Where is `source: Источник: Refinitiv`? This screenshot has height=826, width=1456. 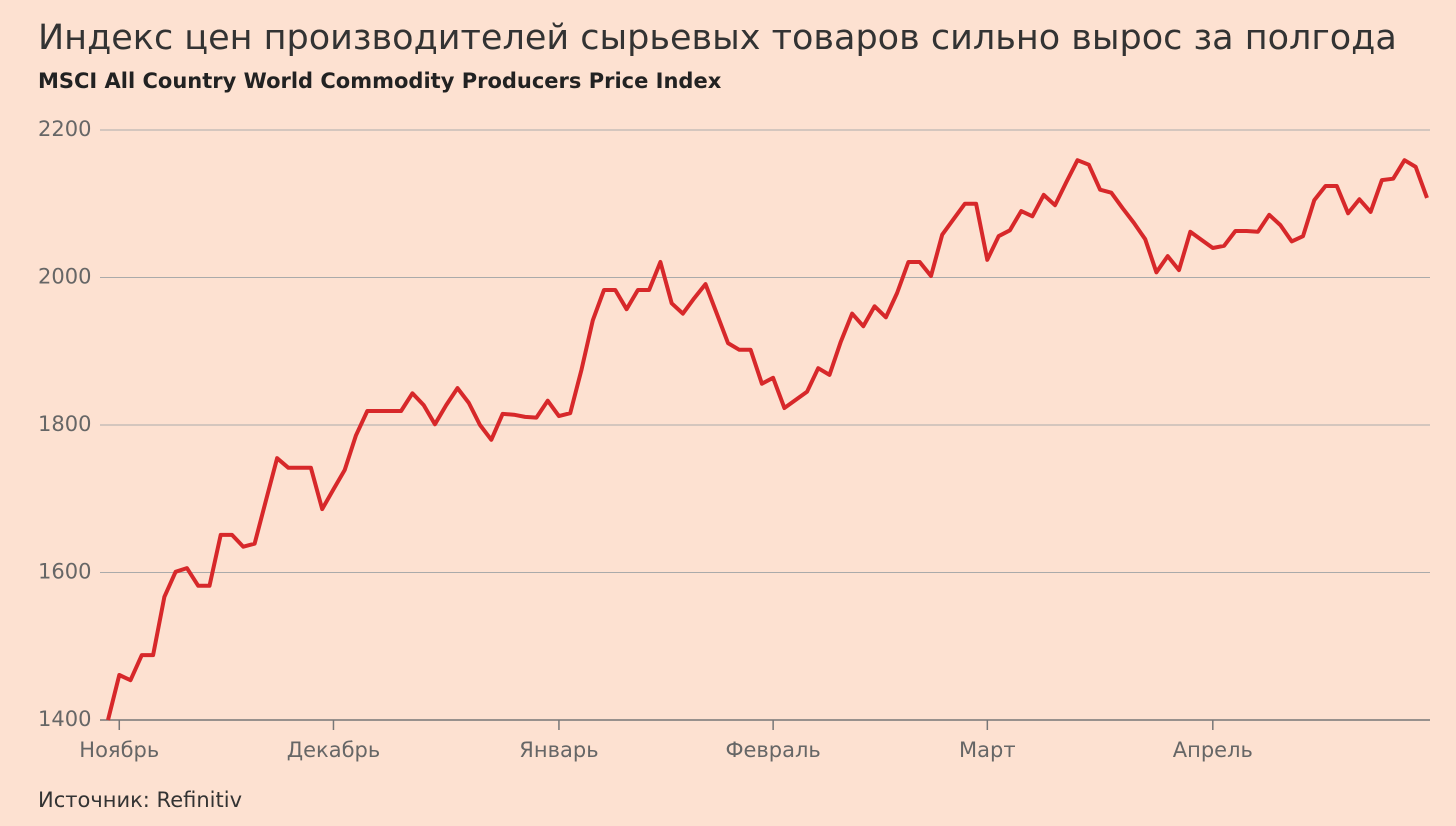 source: Источник: Refinitiv is located at coordinates (140, 800).